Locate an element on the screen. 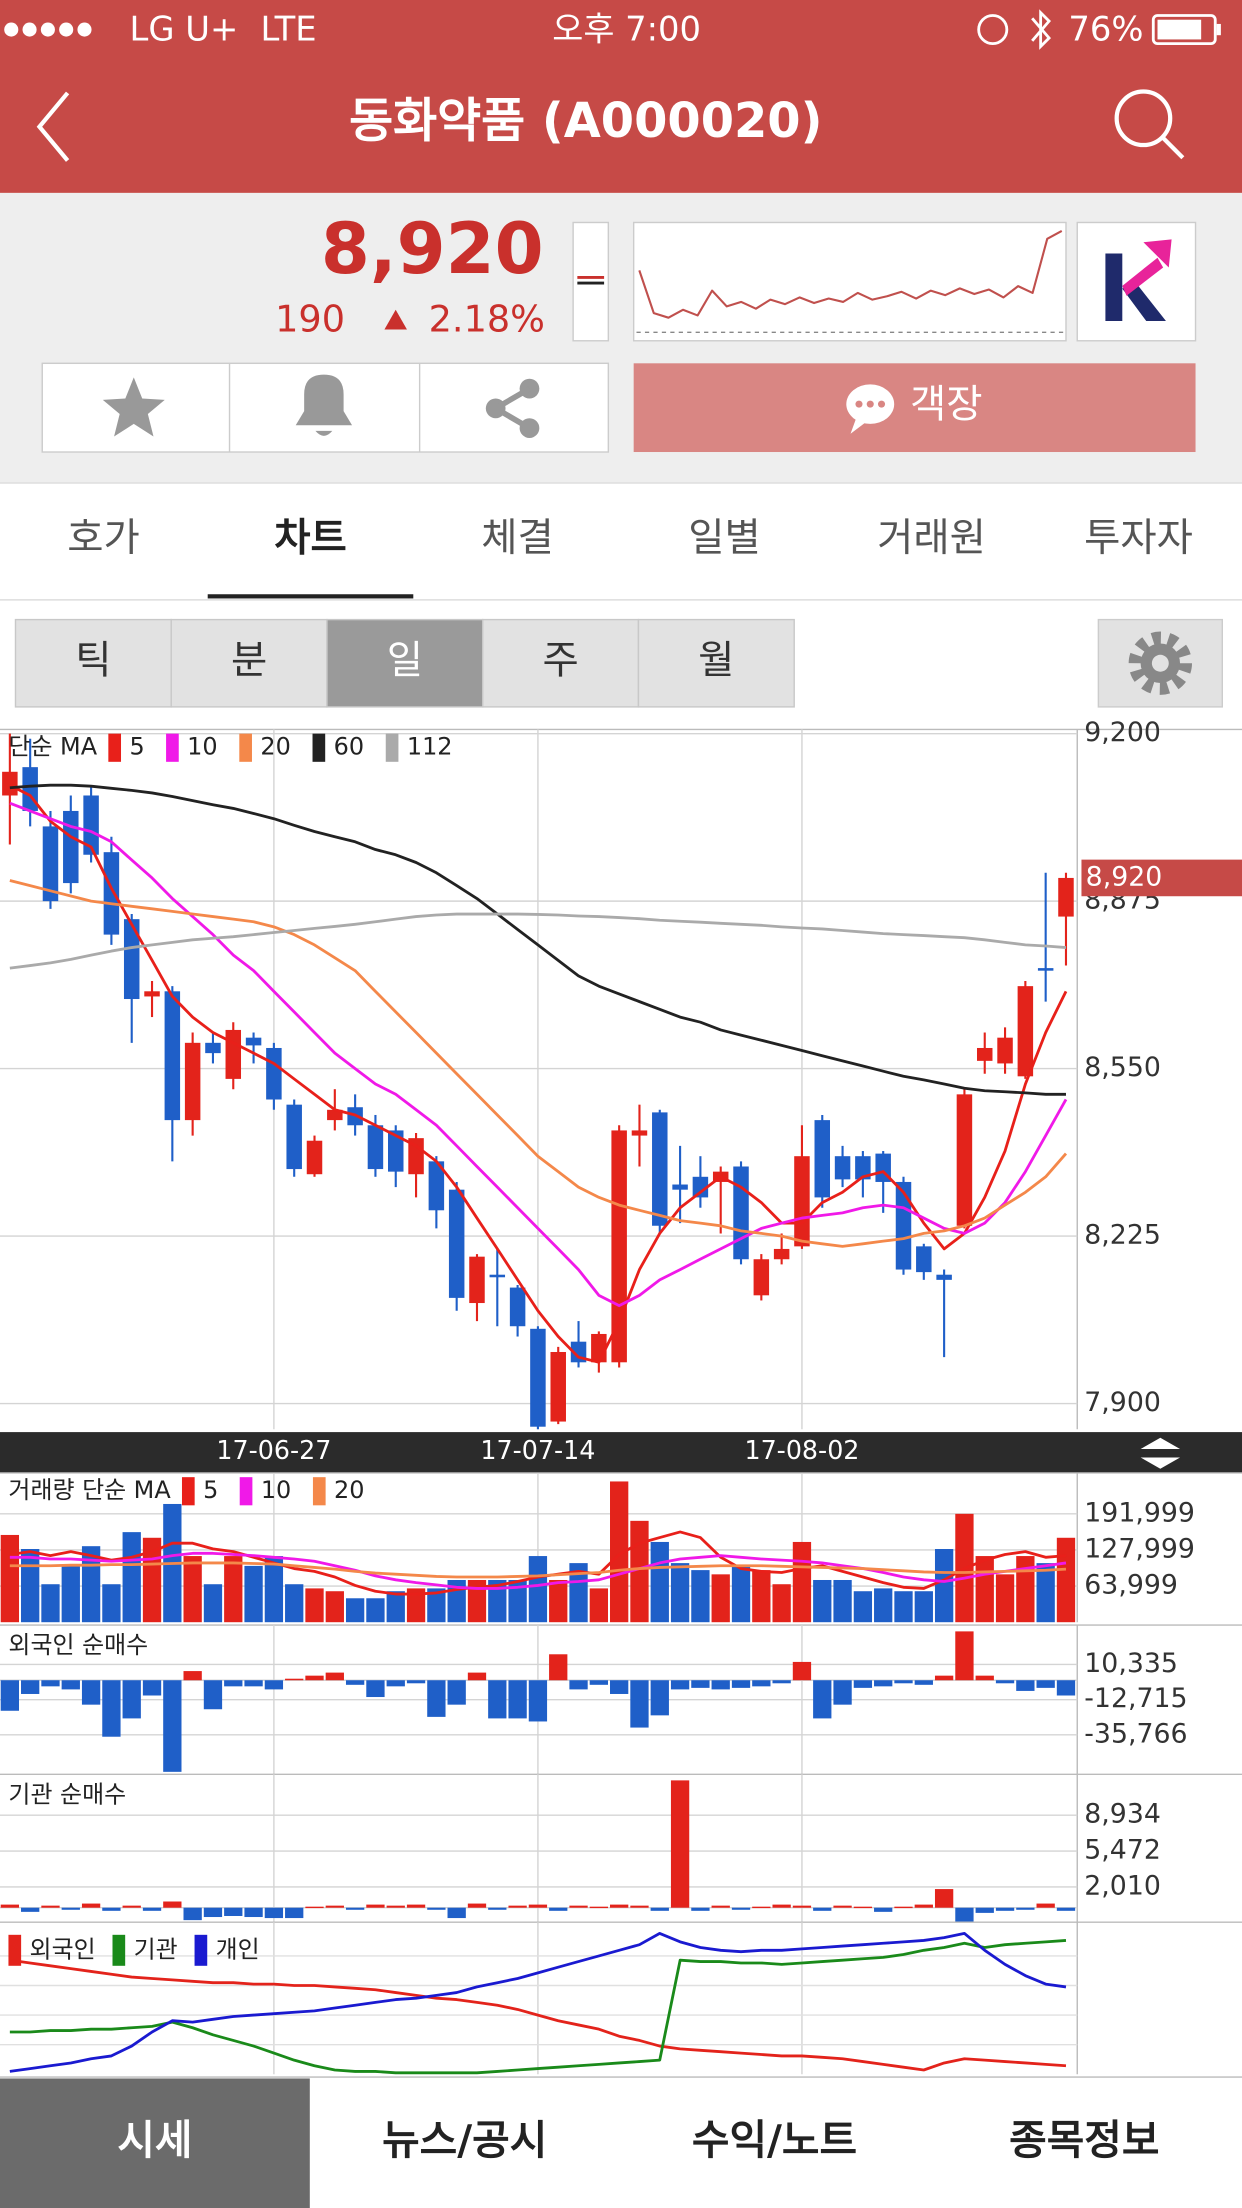 The image size is (1242, 2208). carrier: LG U+ is located at coordinates (184, 28).